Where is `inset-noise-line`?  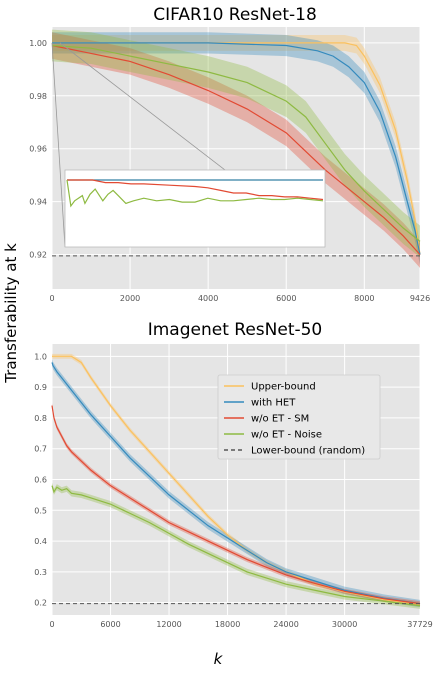
inset-noise-line is located at coordinates (195, 193).